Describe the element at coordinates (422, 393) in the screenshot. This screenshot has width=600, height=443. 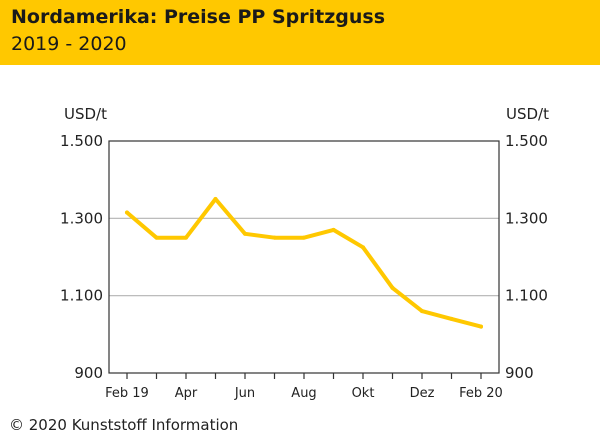
I see `x-tick-label: Dez` at that location.